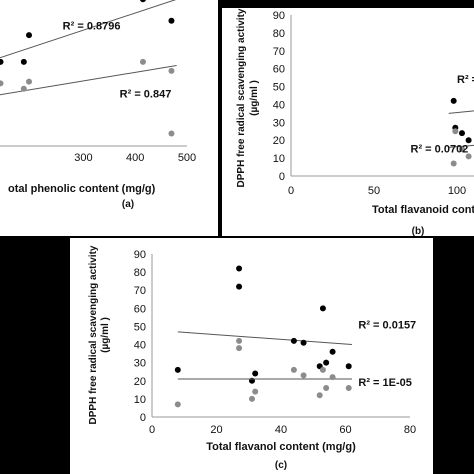 The image size is (474, 474). What do you see at coordinates (281, 465) in the screenshot?
I see `panel-label: (c)` at bounding box center [281, 465].